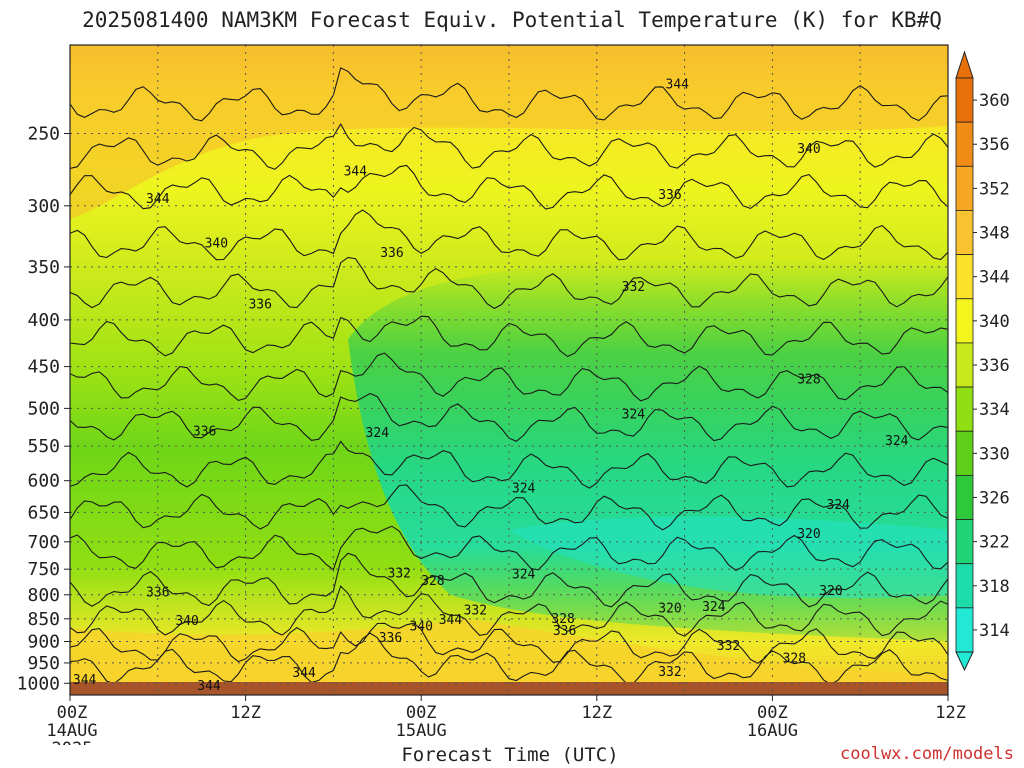  Describe the element at coordinates (994, 101) in the screenshot. I see `colorbar-tick-label: 360` at that location.